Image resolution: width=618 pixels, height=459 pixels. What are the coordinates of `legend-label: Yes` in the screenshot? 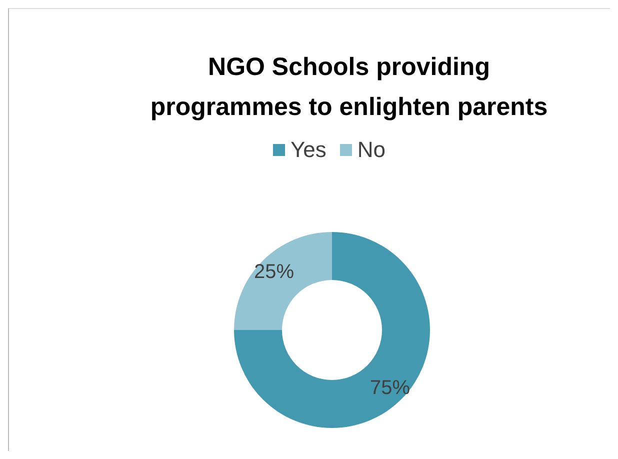 It's located at (307, 150).